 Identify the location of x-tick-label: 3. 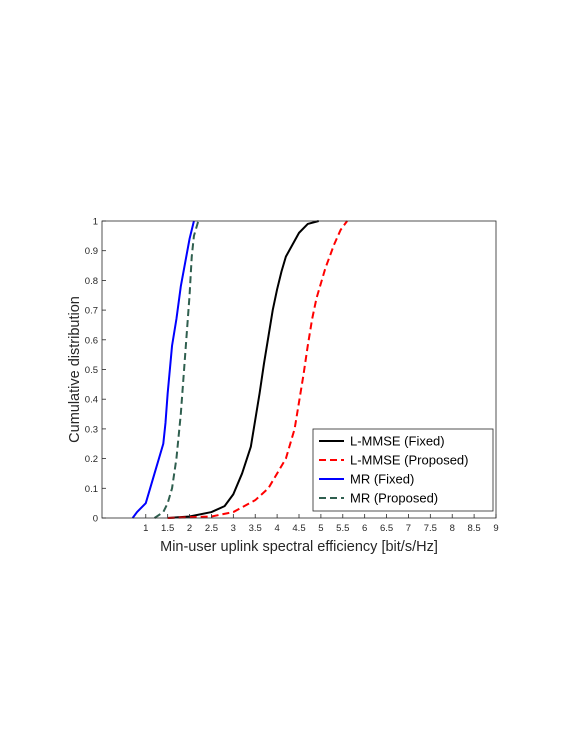
(233, 528).